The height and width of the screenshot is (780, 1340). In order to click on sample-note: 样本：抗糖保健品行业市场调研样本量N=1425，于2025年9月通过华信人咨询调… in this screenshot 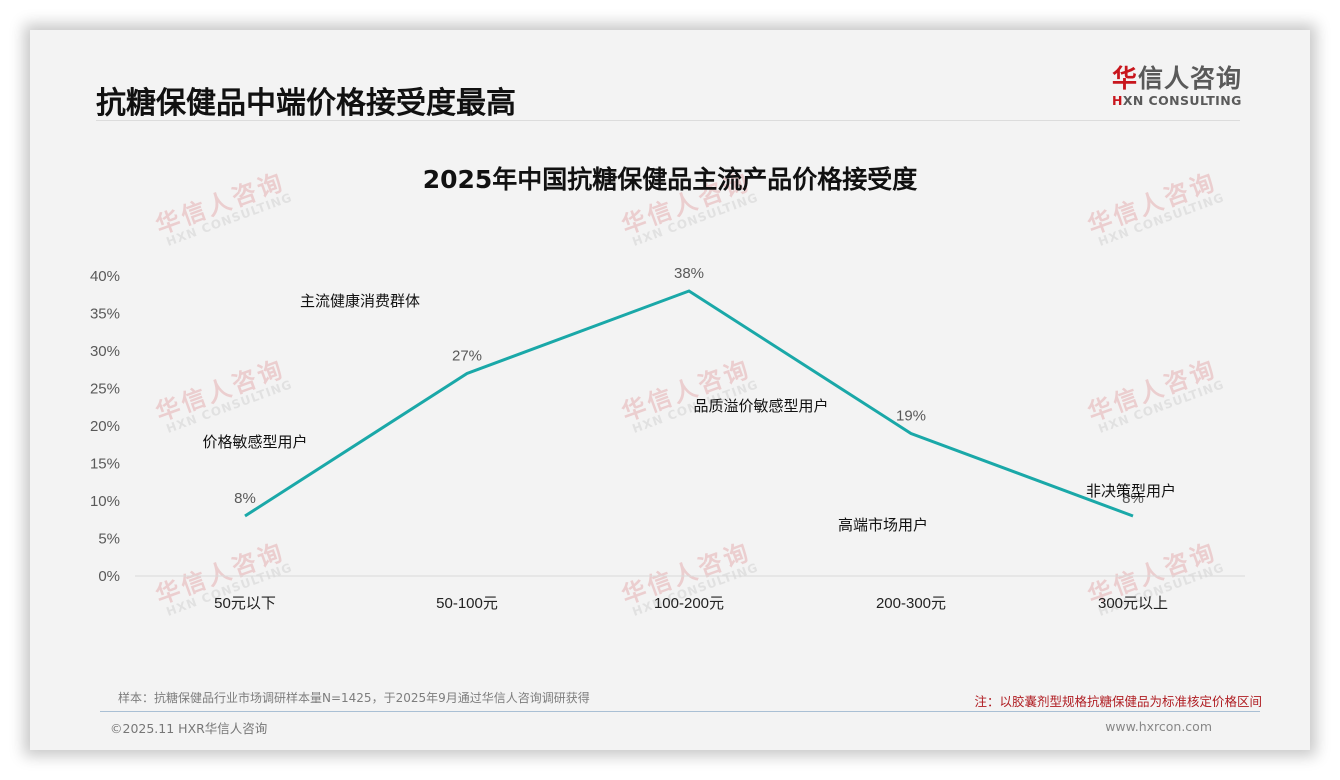, I will do `click(354, 698)`.